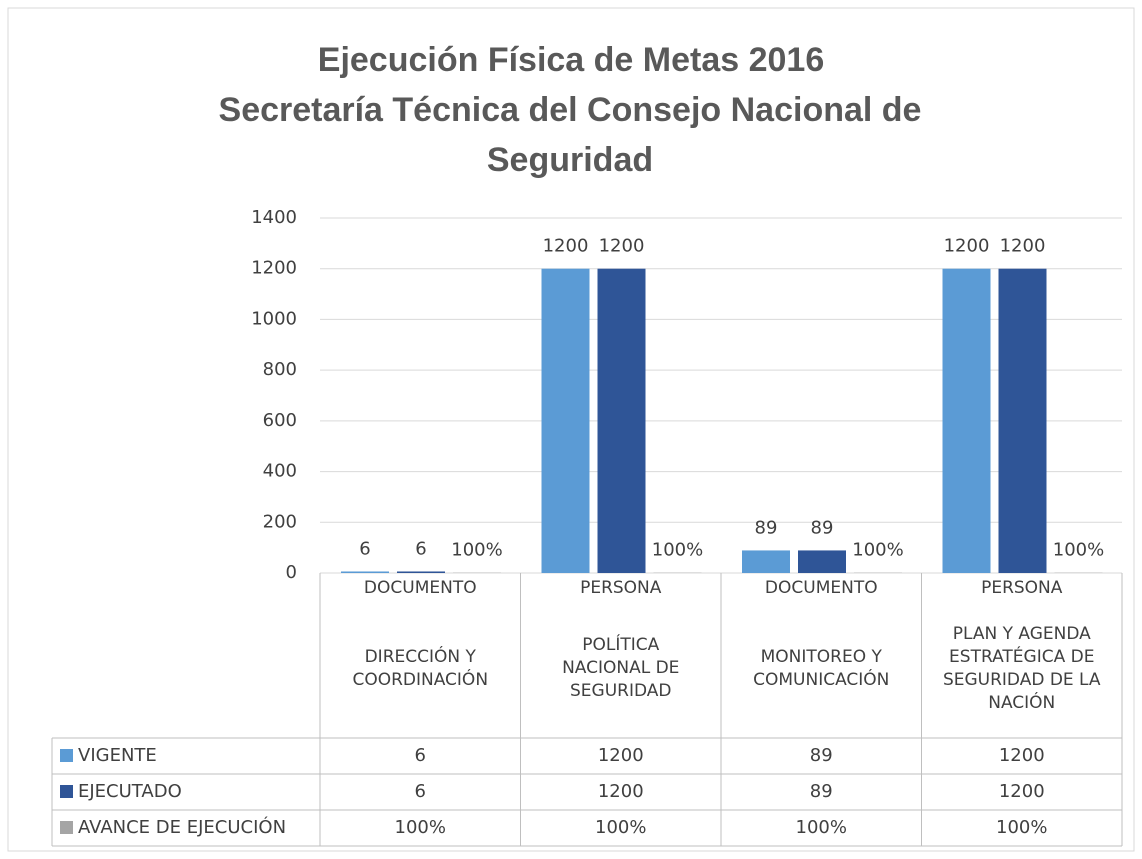 The width and height of the screenshot is (1142, 859). Describe the element at coordinates (274, 217) in the screenshot. I see `y-tick-label: 1400` at that location.